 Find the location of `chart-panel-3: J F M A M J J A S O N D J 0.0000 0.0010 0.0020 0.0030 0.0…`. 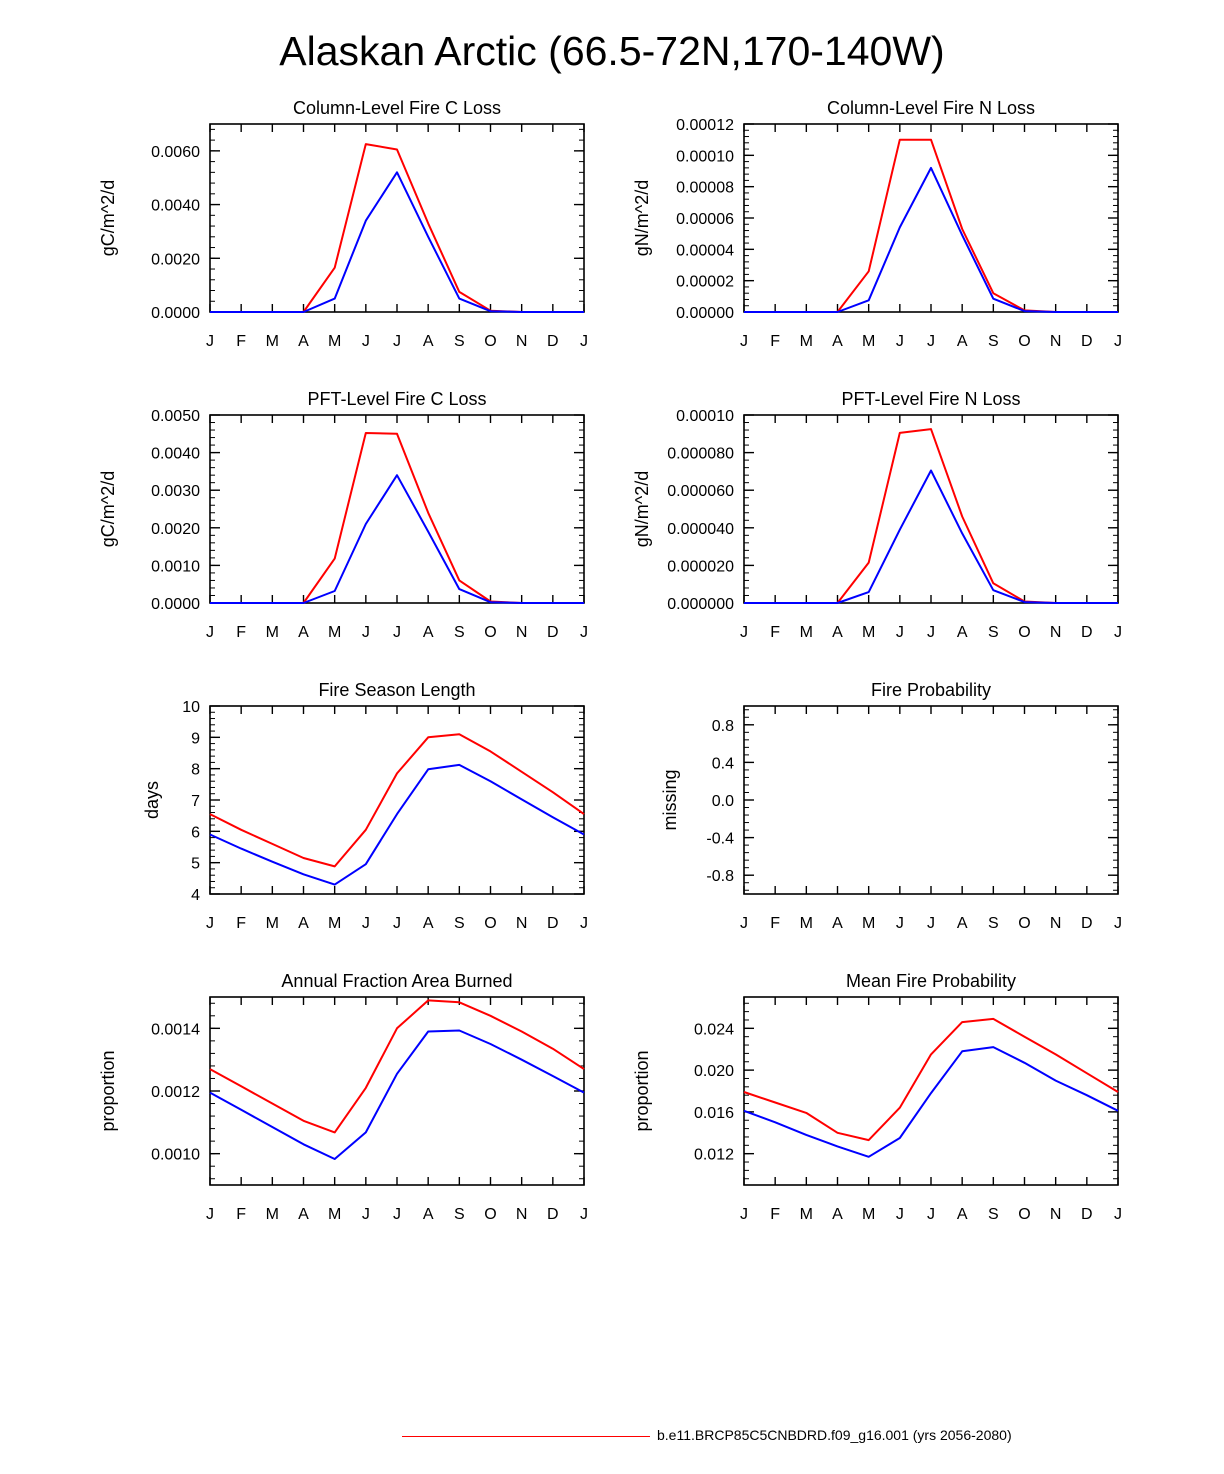

chart-panel-3: J F M A M J J A S O N D J 0.0000 0.0010 0.0020 0.0030 0.0… is located at coordinates (343, 515).